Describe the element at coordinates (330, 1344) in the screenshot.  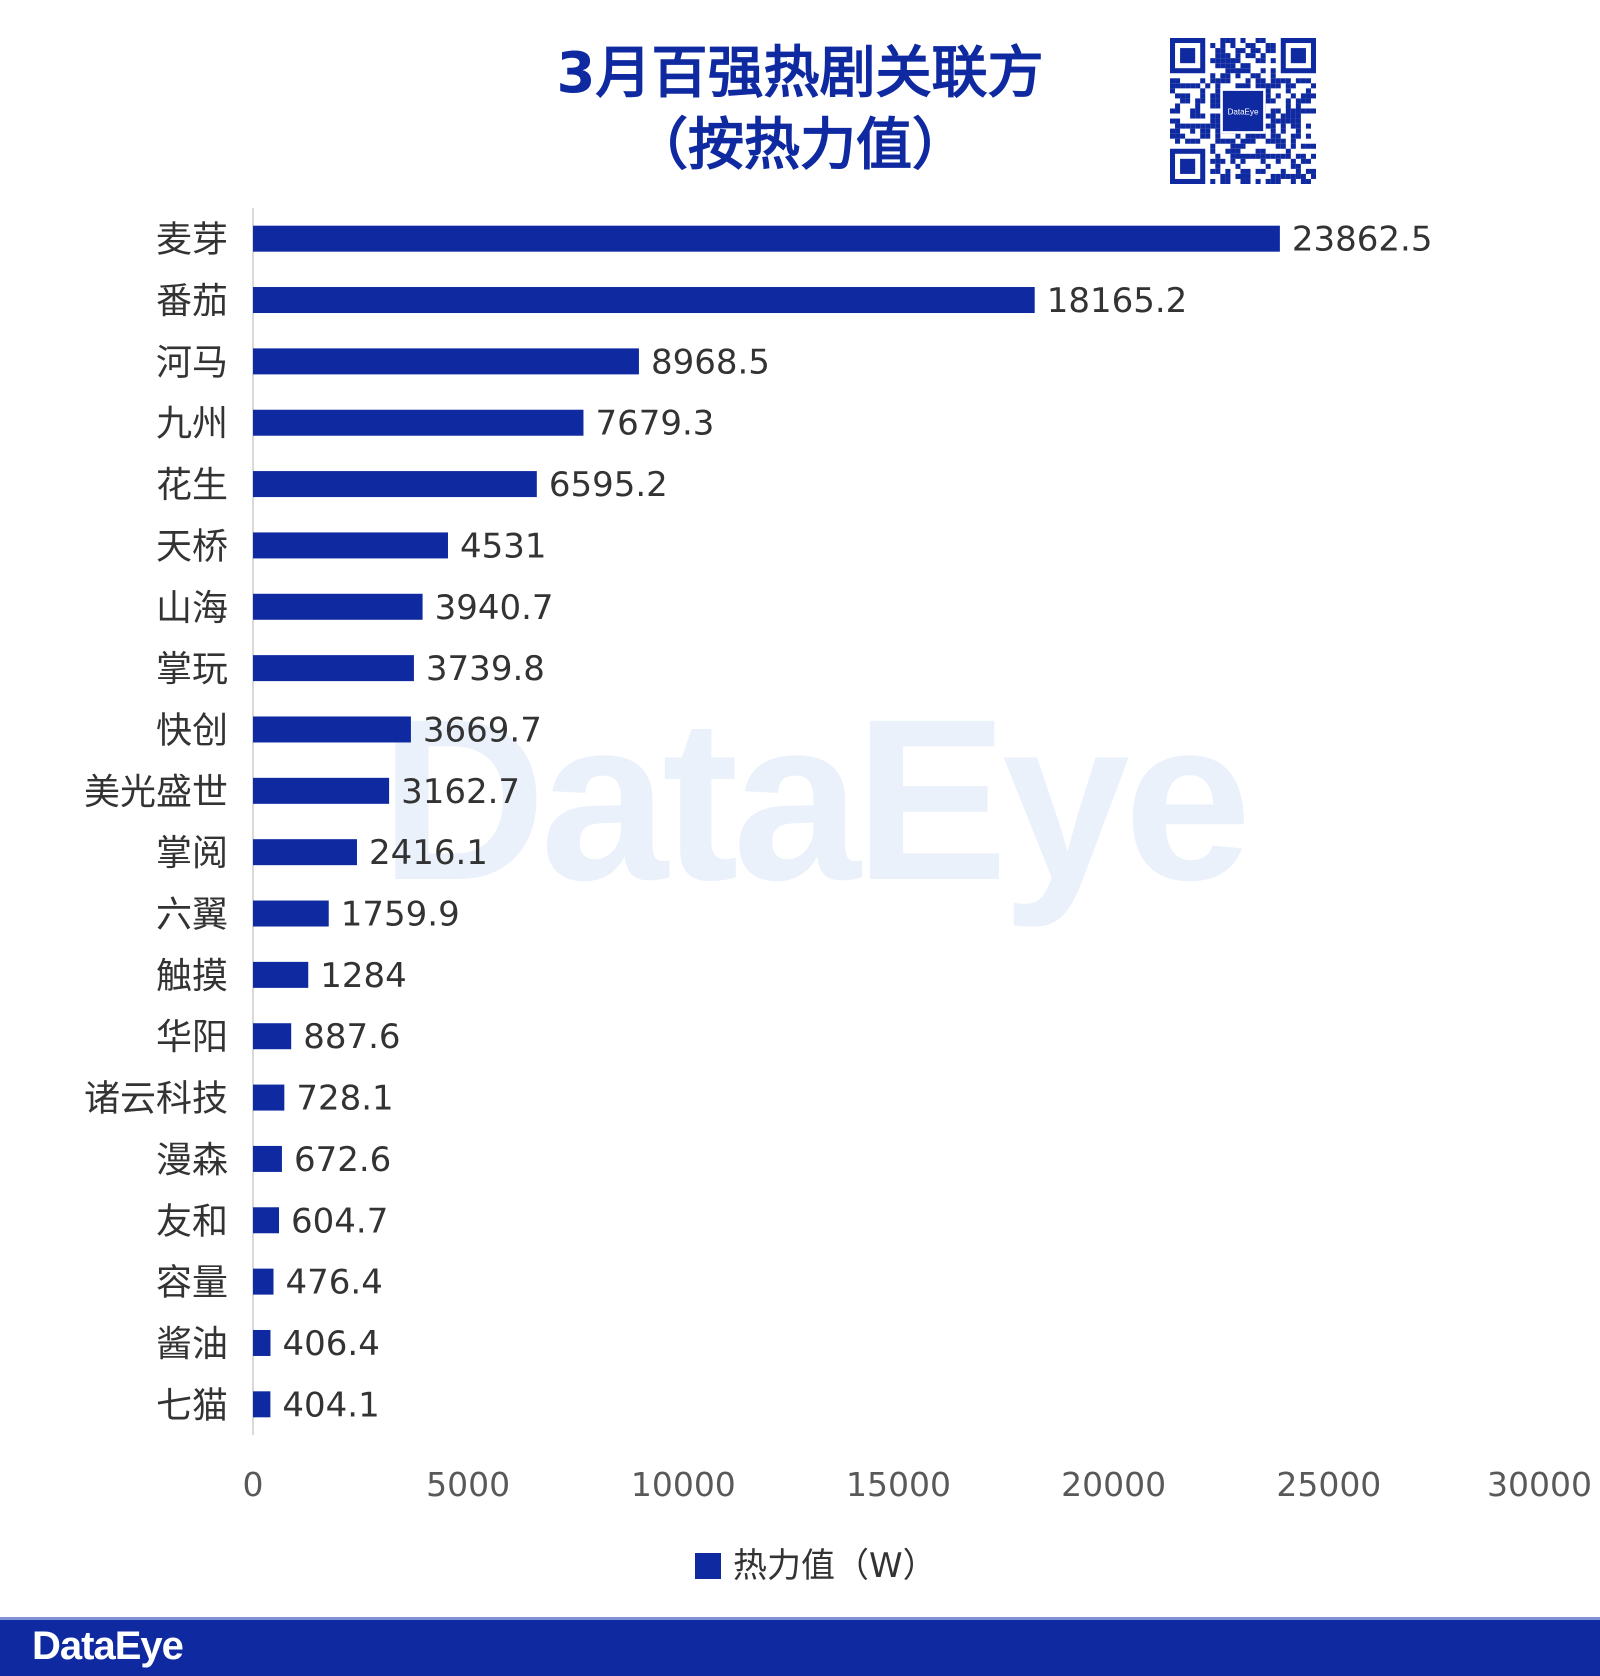
I see `value-label: 406.4` at that location.